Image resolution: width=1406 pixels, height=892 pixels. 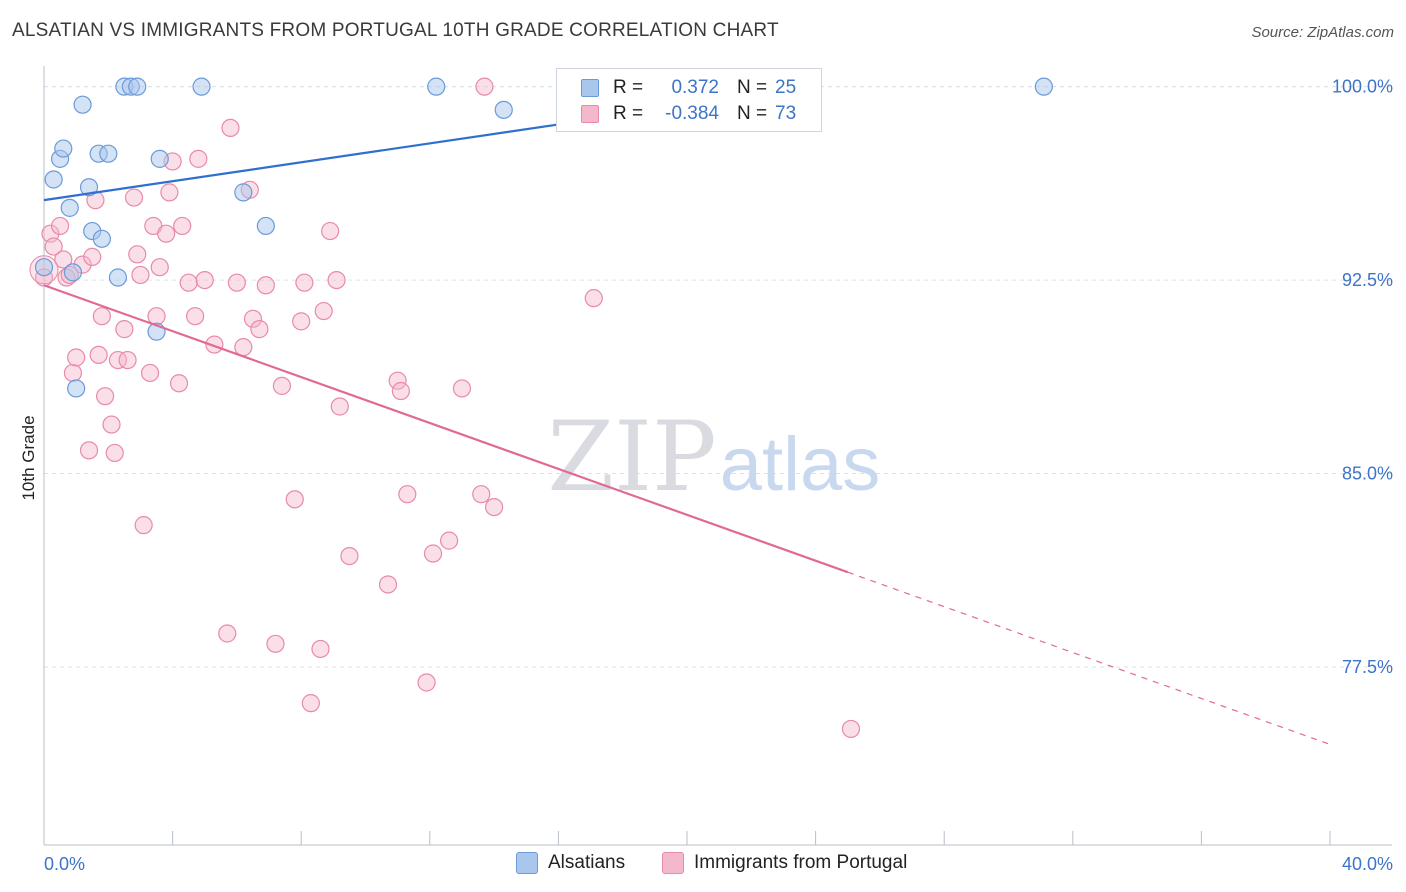 What do you see at coordinates (786, 113) in the screenshot?
I see `legend-n-value-portugal: 73` at bounding box center [786, 113].